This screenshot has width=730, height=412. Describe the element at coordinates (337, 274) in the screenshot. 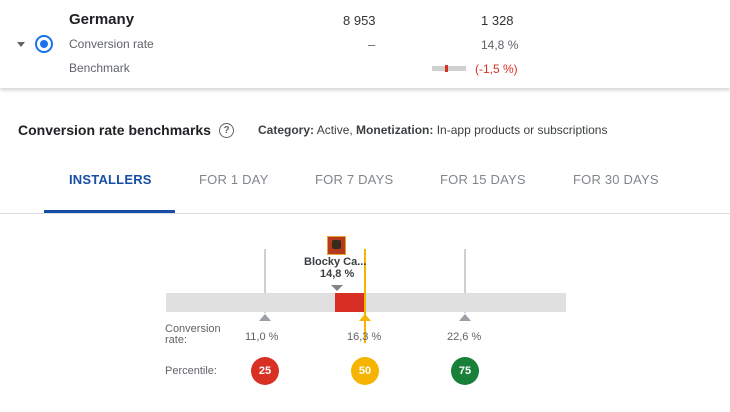

I see `app-value: 14,8 %` at that location.